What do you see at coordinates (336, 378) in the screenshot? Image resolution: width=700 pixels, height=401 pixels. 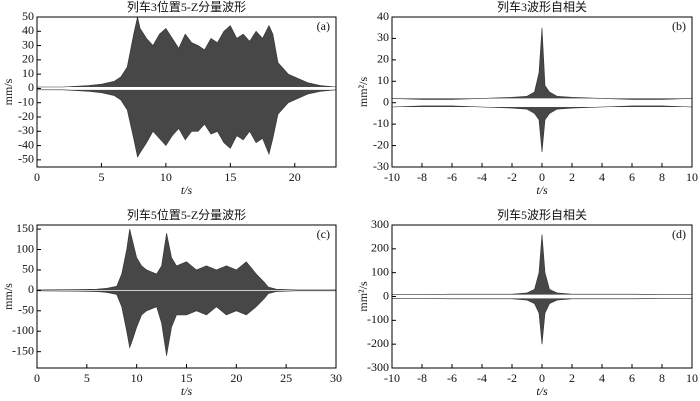 I see `x-tick-label: 30` at bounding box center [336, 378].